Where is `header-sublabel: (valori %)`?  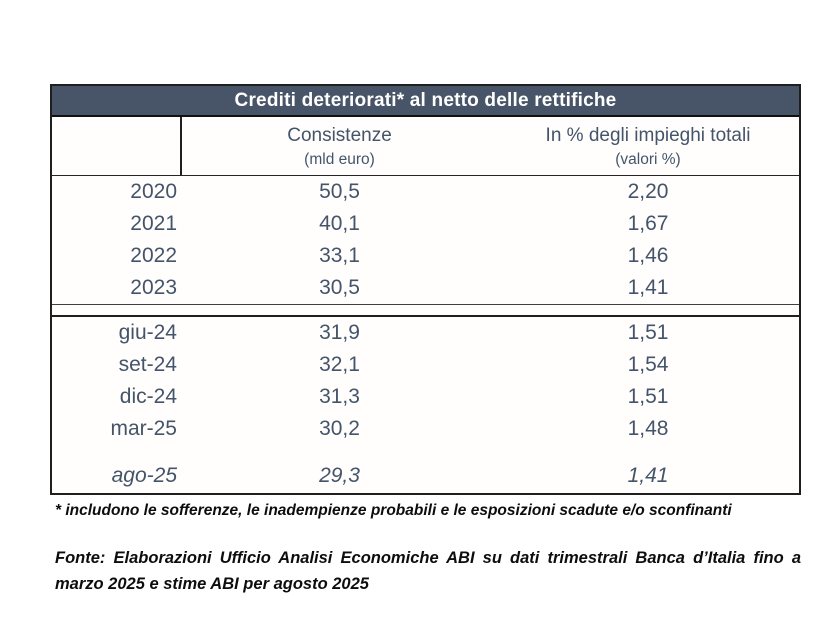 header-sublabel: (valori %) is located at coordinates (648, 159).